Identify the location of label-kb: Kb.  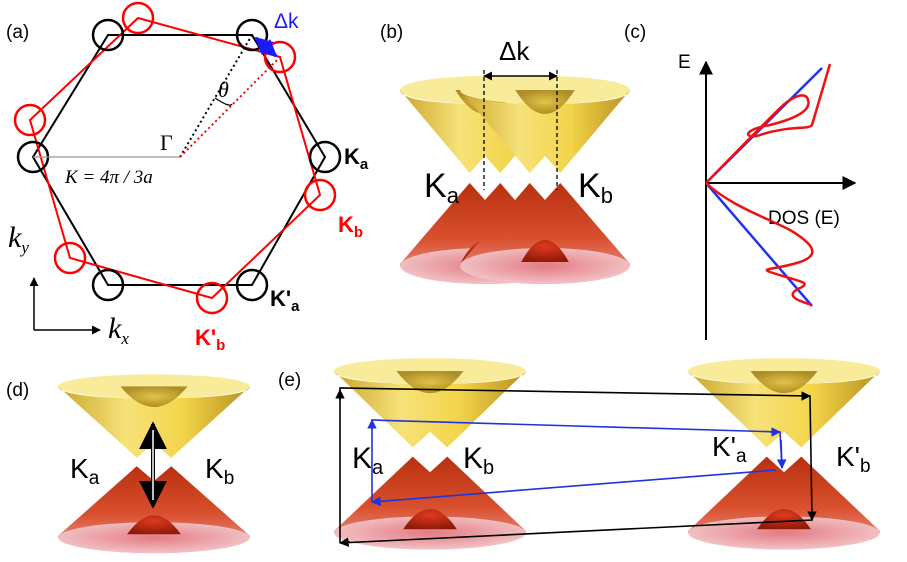
(350, 226).